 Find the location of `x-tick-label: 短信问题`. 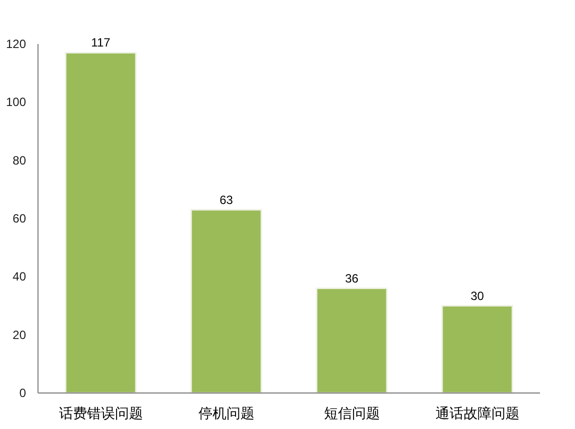

x-tick-label: 短信问题 is located at coordinates (352, 413).